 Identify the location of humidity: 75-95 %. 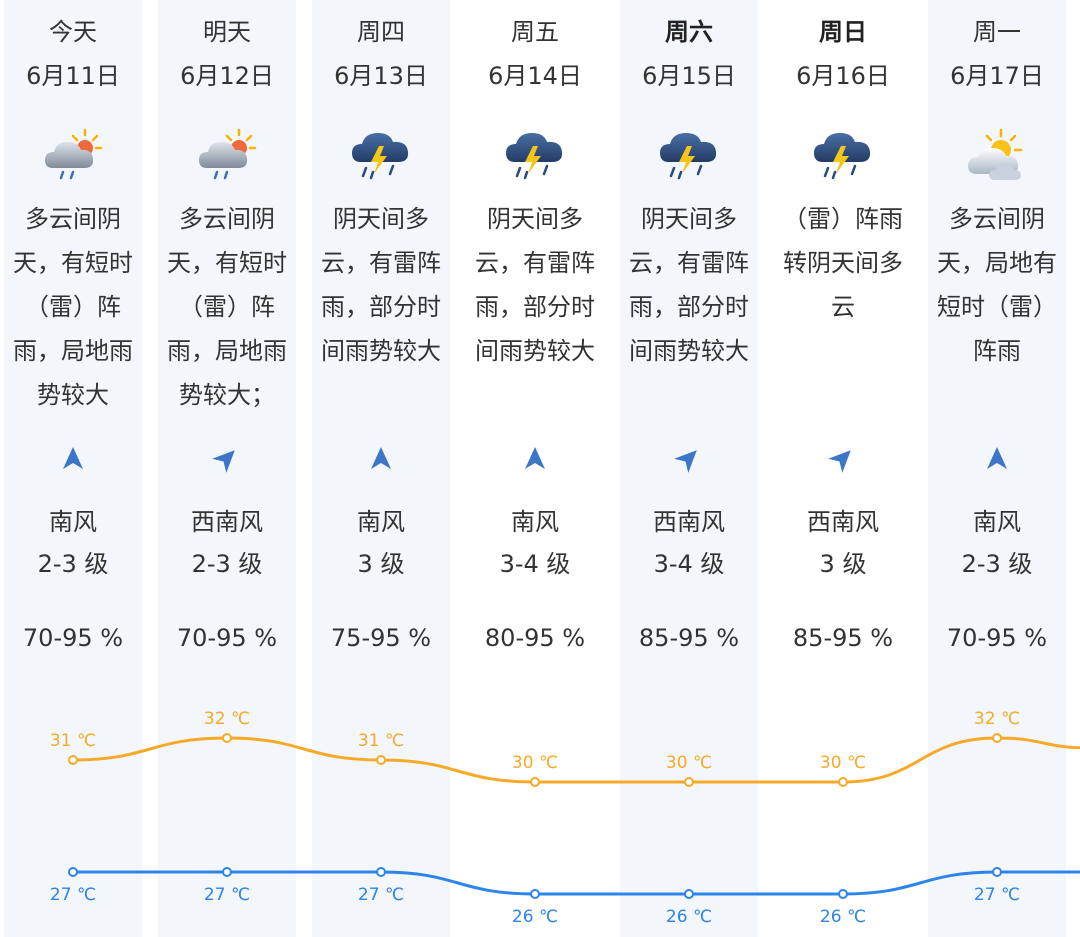
(381, 638).